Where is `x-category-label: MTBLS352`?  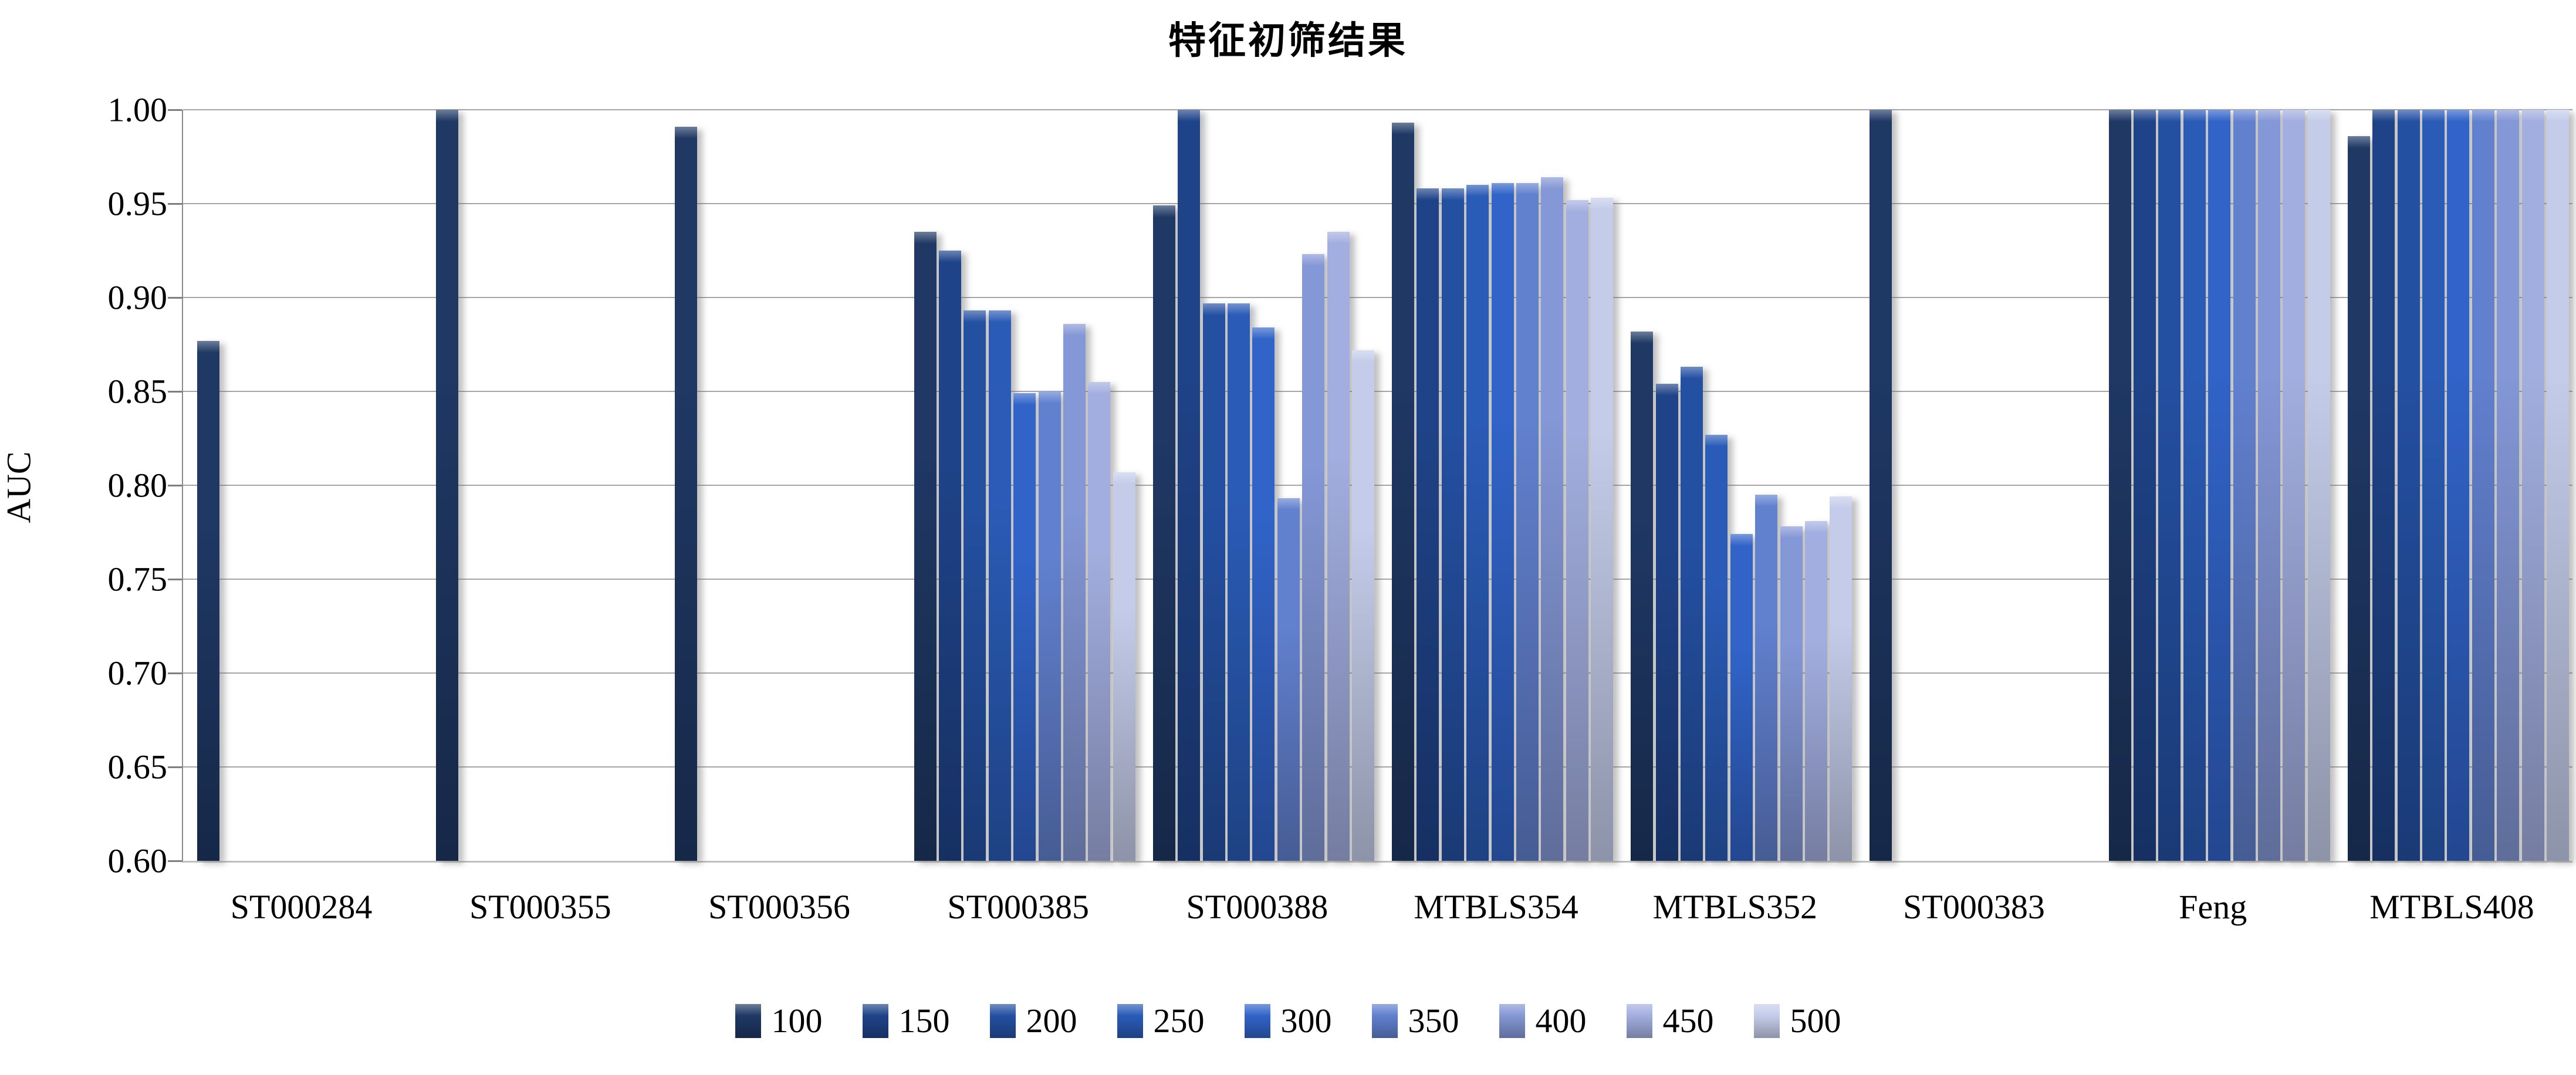 x-category-label: MTBLS352 is located at coordinates (1734, 907).